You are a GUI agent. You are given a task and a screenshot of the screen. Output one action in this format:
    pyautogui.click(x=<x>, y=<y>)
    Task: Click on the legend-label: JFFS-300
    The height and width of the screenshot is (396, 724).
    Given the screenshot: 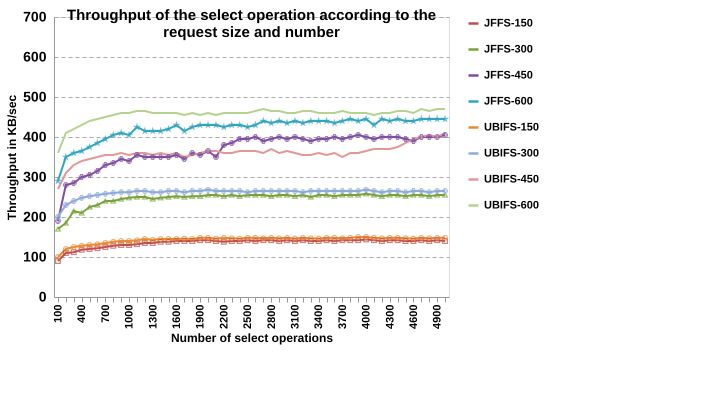 What is the action you would take?
    pyautogui.click(x=508, y=50)
    